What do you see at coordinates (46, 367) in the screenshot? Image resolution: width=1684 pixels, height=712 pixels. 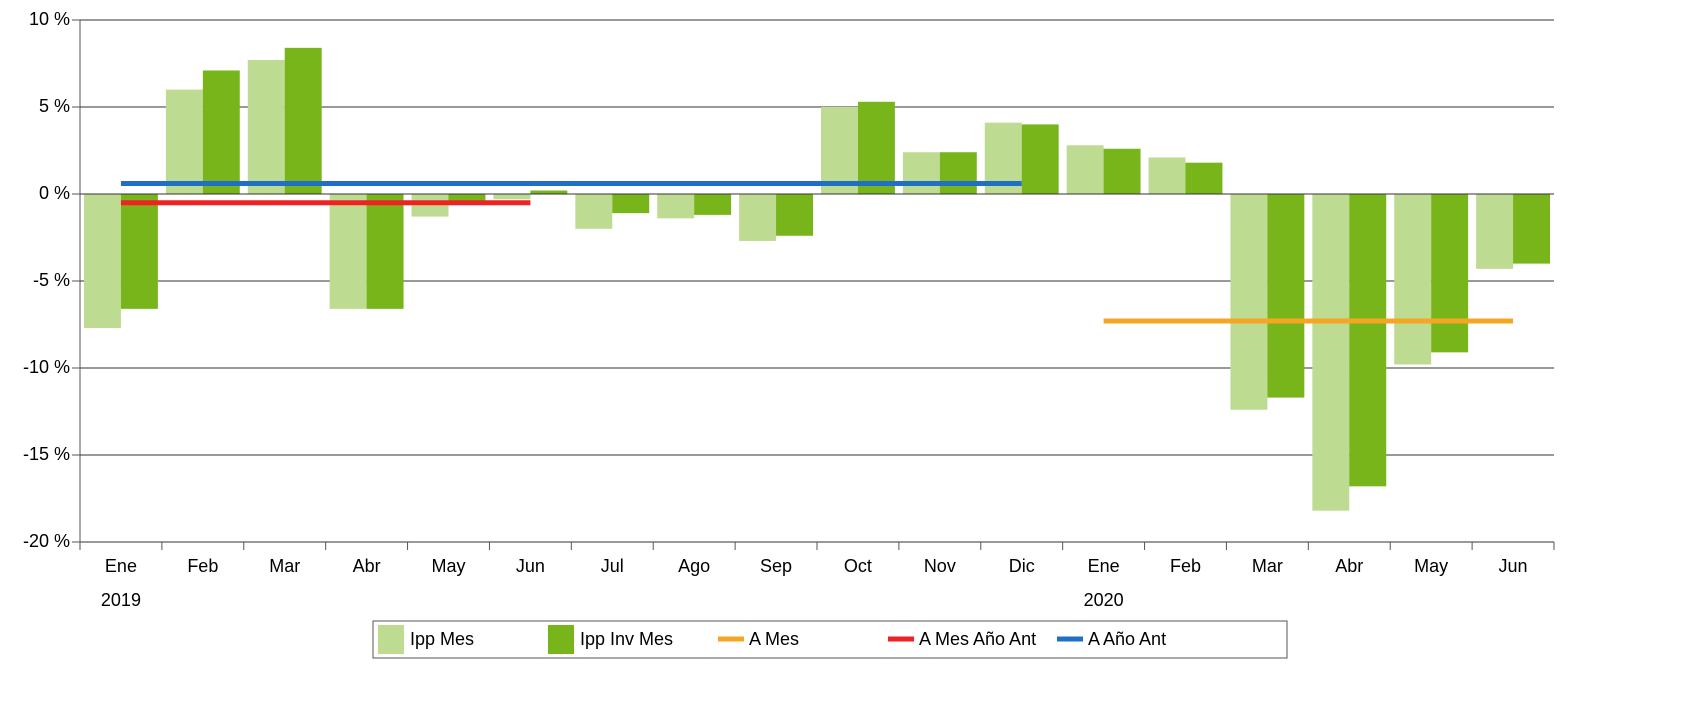 I see `y-tick-label: -10 %` at bounding box center [46, 367].